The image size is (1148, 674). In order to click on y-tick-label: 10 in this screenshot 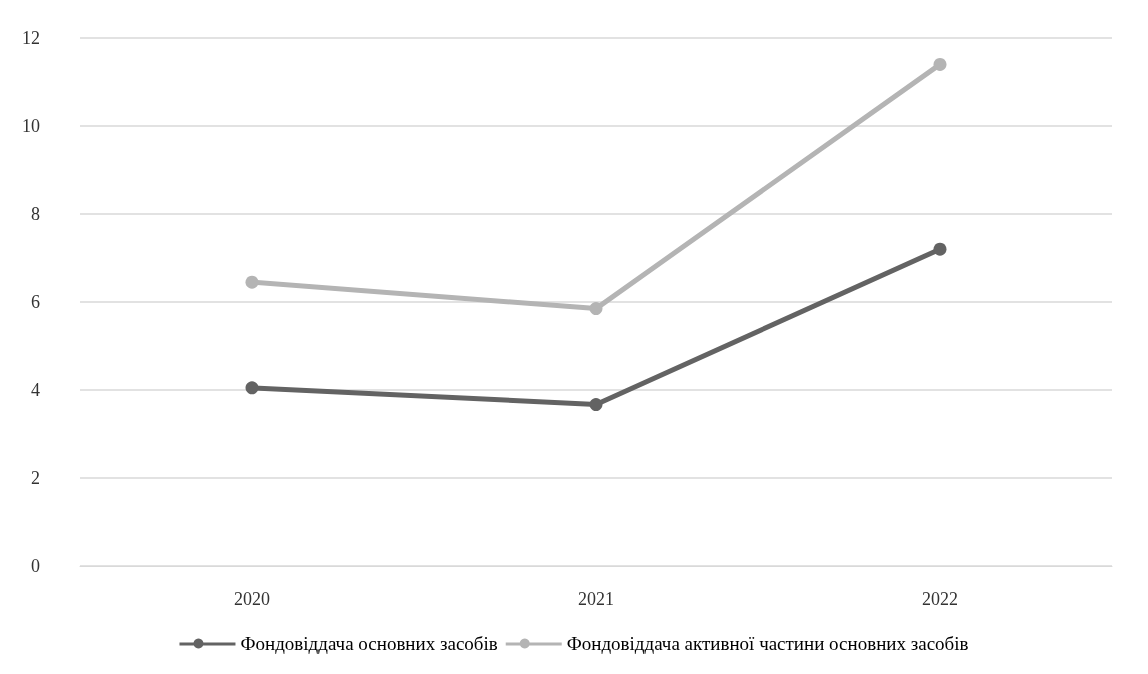, I will do `click(31, 126)`.